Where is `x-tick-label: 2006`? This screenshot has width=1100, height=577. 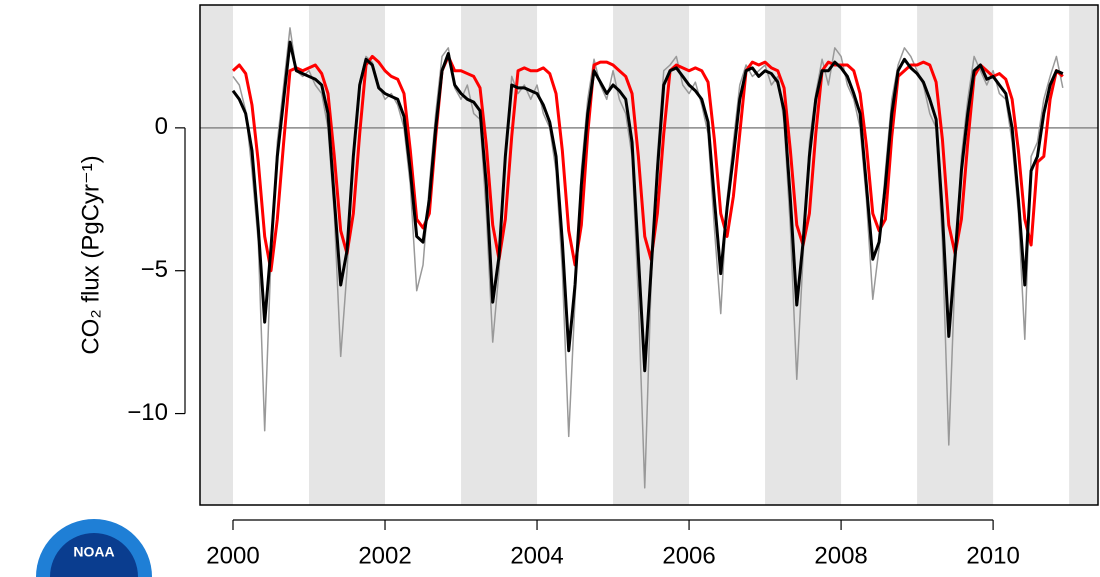
x-tick-label: 2006 is located at coordinates (688, 555).